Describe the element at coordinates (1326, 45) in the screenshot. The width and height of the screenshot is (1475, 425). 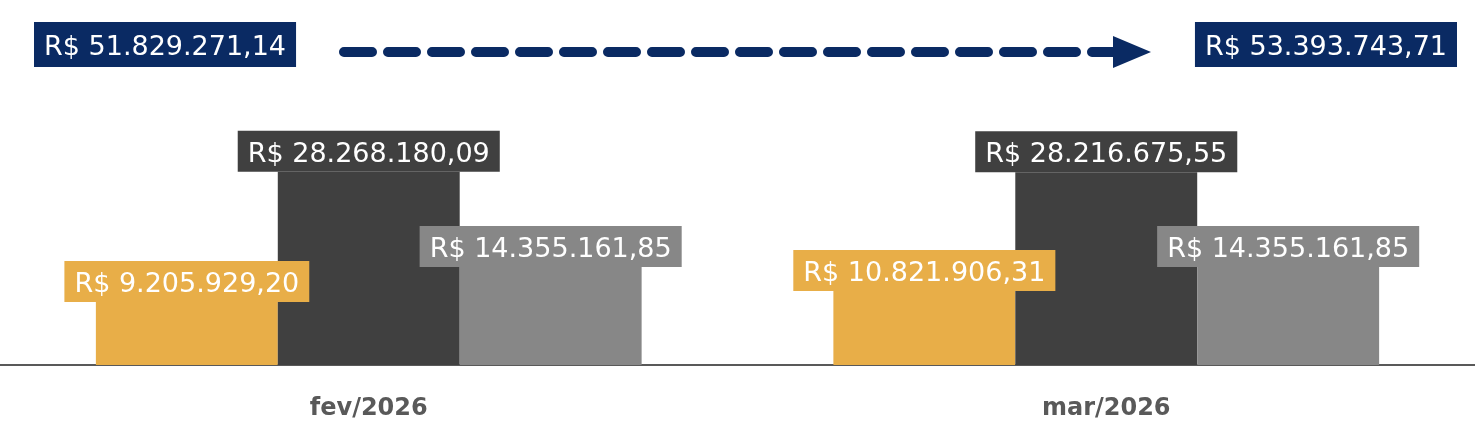
I see `text: R$ 53.393.743,71` at that location.